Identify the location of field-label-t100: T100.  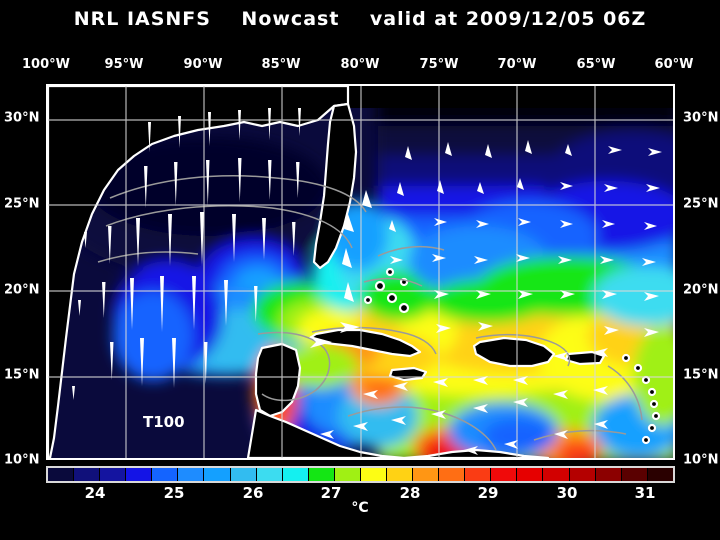
(164, 422).